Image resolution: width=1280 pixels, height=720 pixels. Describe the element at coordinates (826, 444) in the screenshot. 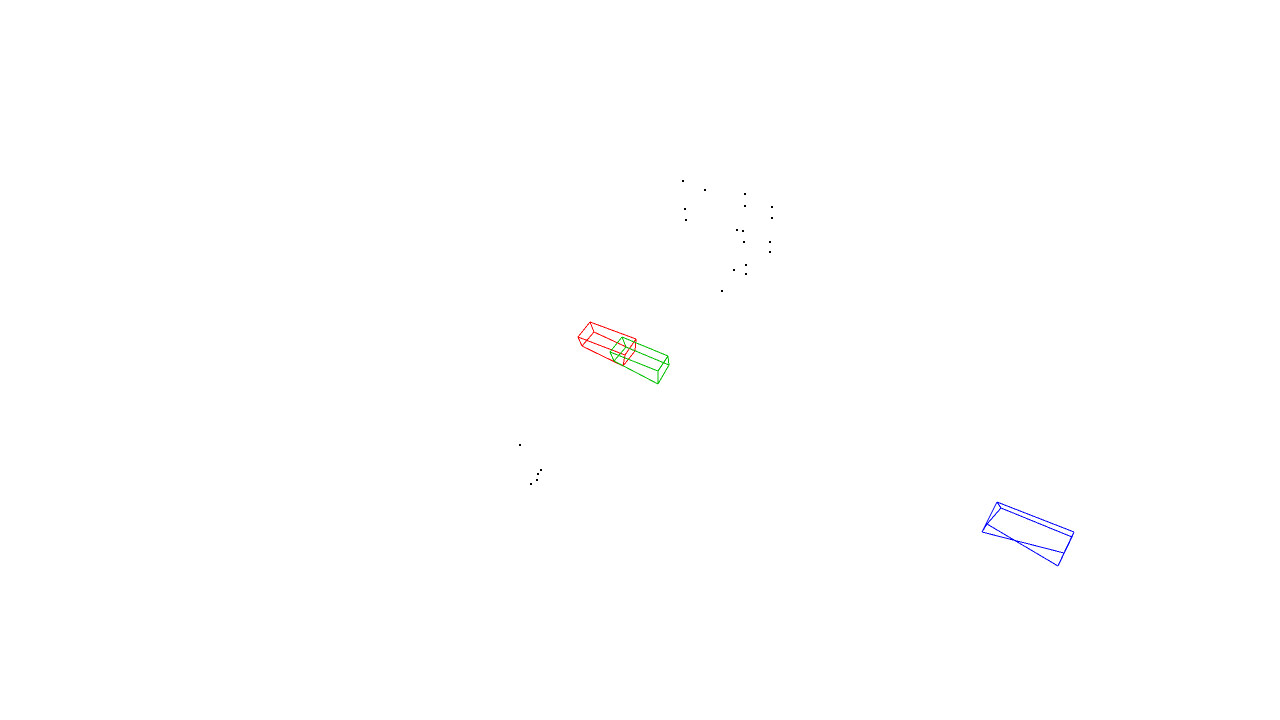

I see `wireframe-boxes` at that location.